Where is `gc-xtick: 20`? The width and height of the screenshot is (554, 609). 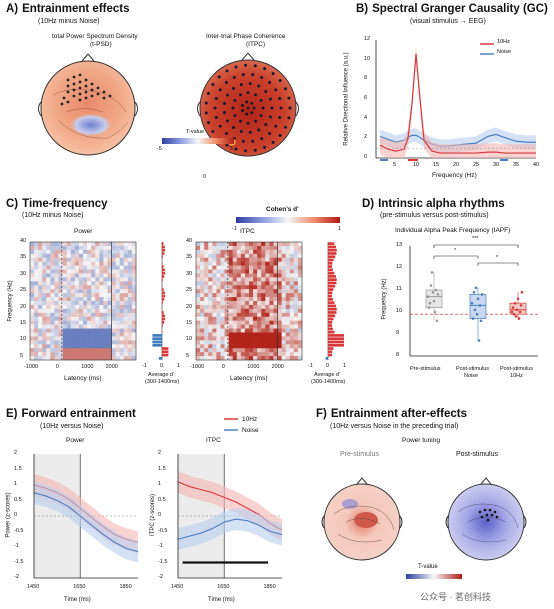 gc-xtick: 20 is located at coordinates (456, 165).